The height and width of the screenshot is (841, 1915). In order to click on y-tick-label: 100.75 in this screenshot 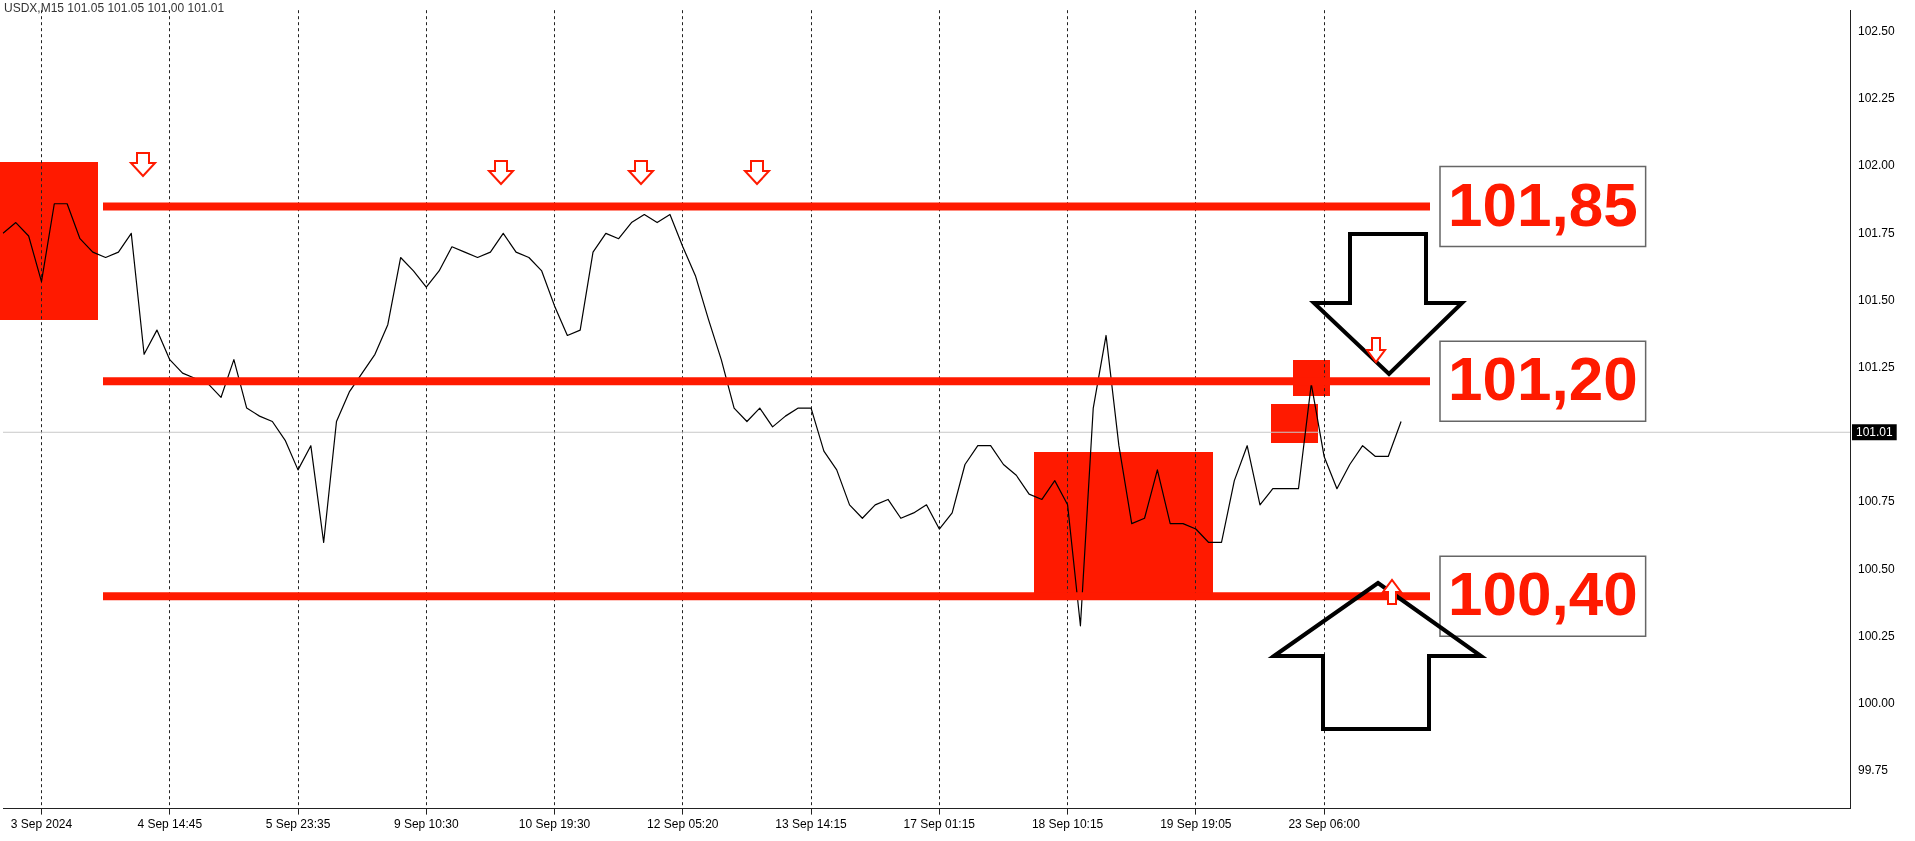, I will do `click(1877, 501)`.